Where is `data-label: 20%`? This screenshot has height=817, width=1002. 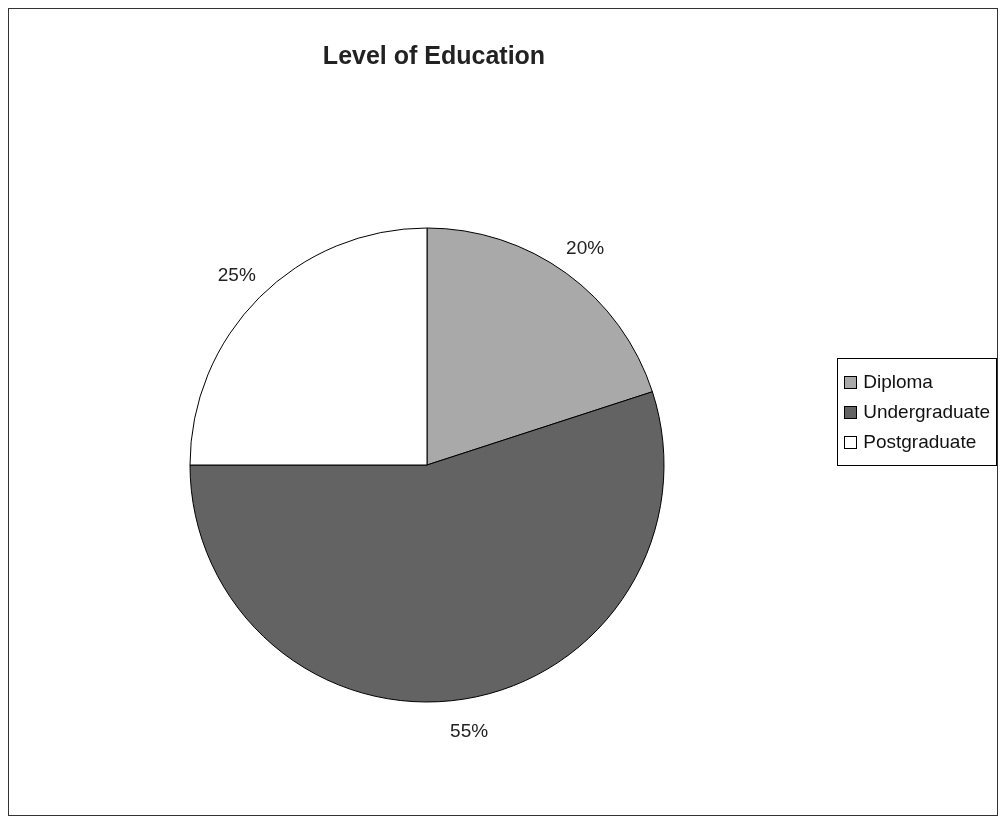 data-label: 20% is located at coordinates (585, 247).